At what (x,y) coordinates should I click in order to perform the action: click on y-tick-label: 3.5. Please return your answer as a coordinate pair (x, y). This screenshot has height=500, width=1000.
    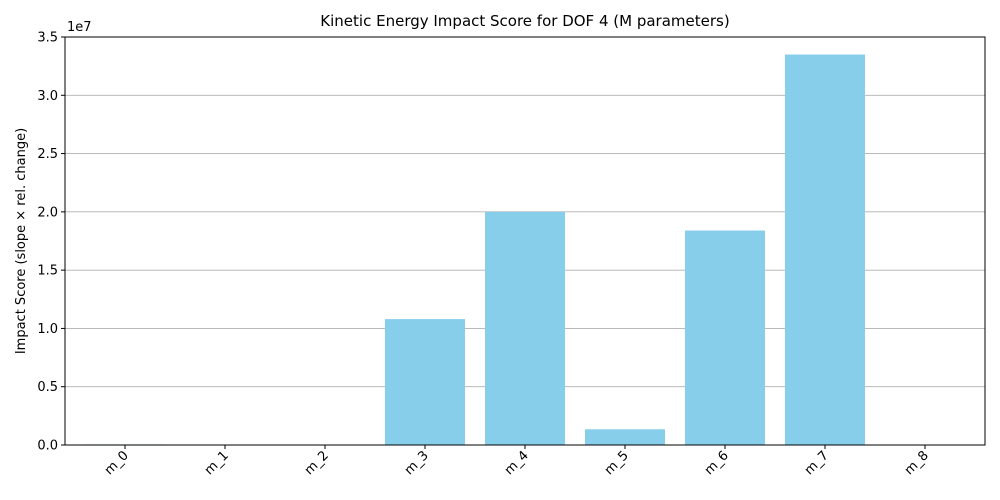
    Looking at the image, I should click on (47, 38).